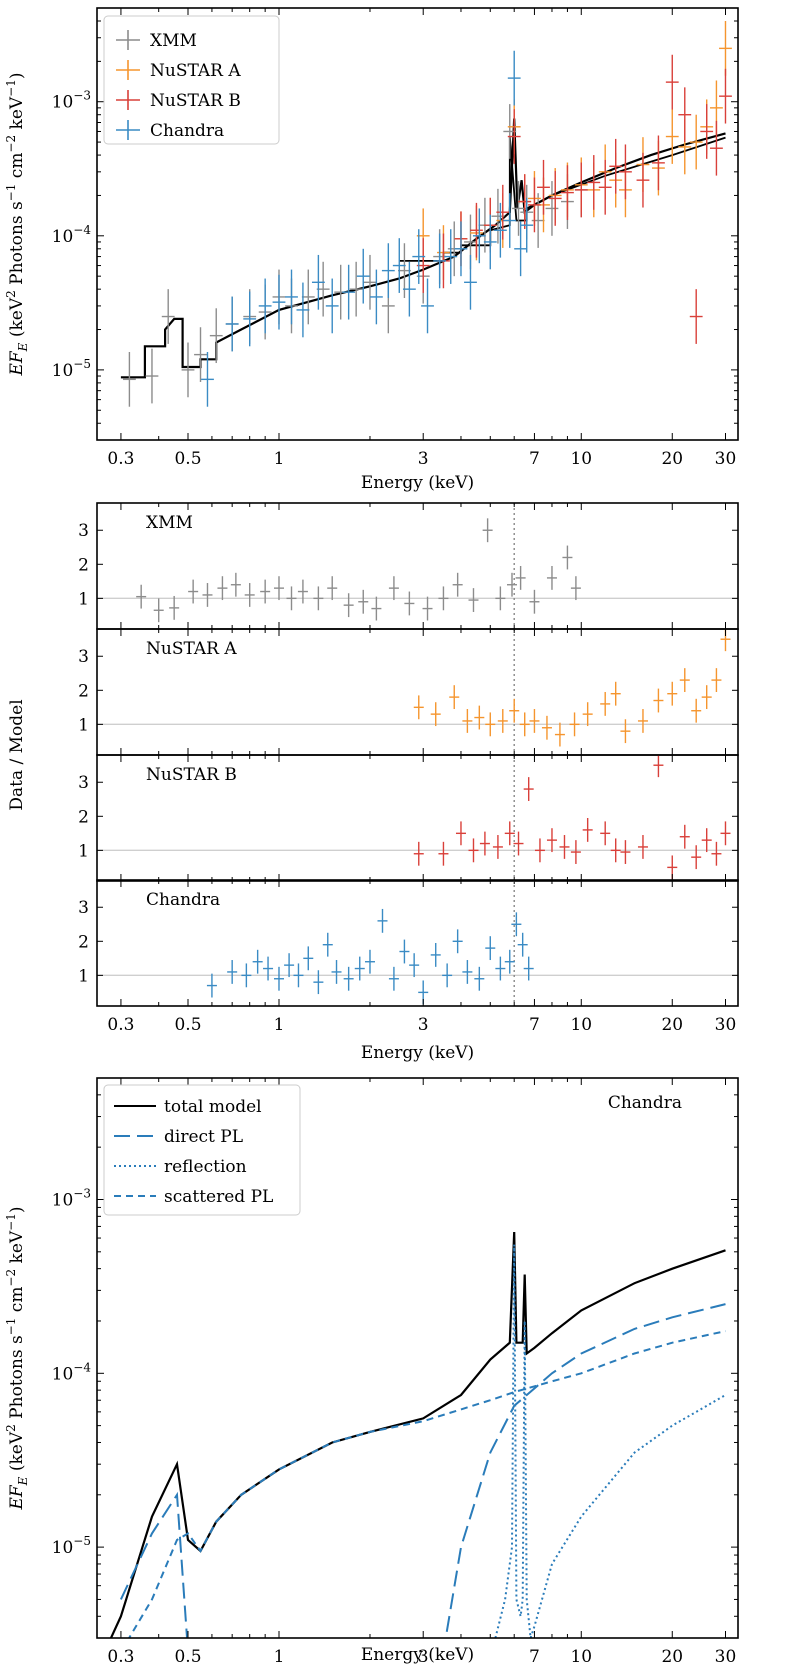 This screenshot has height=1667, width=789. What do you see at coordinates (191, 775) in the screenshot?
I see `ratio-panel-label: NuSTAR B` at bounding box center [191, 775].